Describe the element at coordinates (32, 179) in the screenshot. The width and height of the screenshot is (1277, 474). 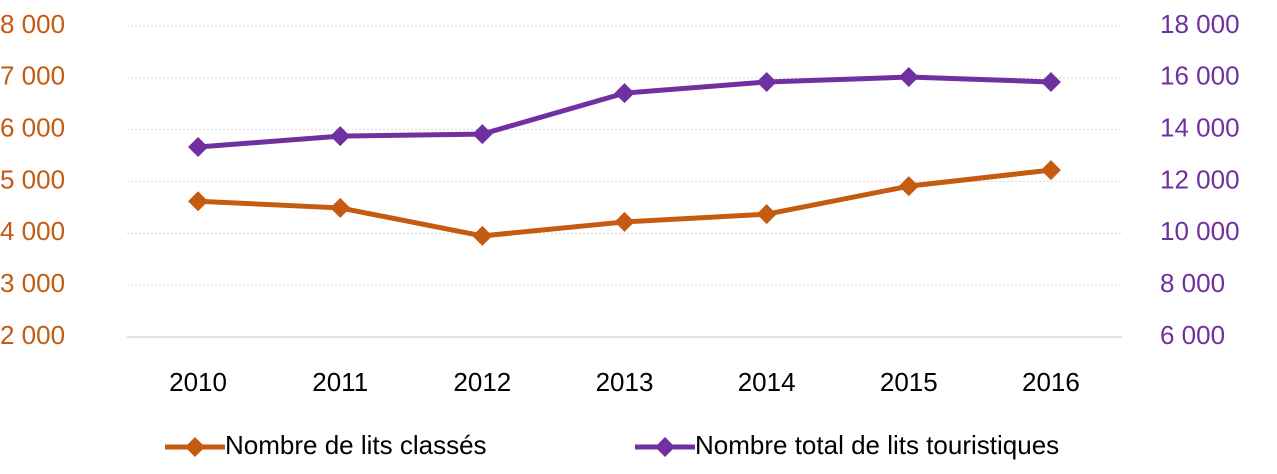
I see `y-tick-label: 5 000` at that location.